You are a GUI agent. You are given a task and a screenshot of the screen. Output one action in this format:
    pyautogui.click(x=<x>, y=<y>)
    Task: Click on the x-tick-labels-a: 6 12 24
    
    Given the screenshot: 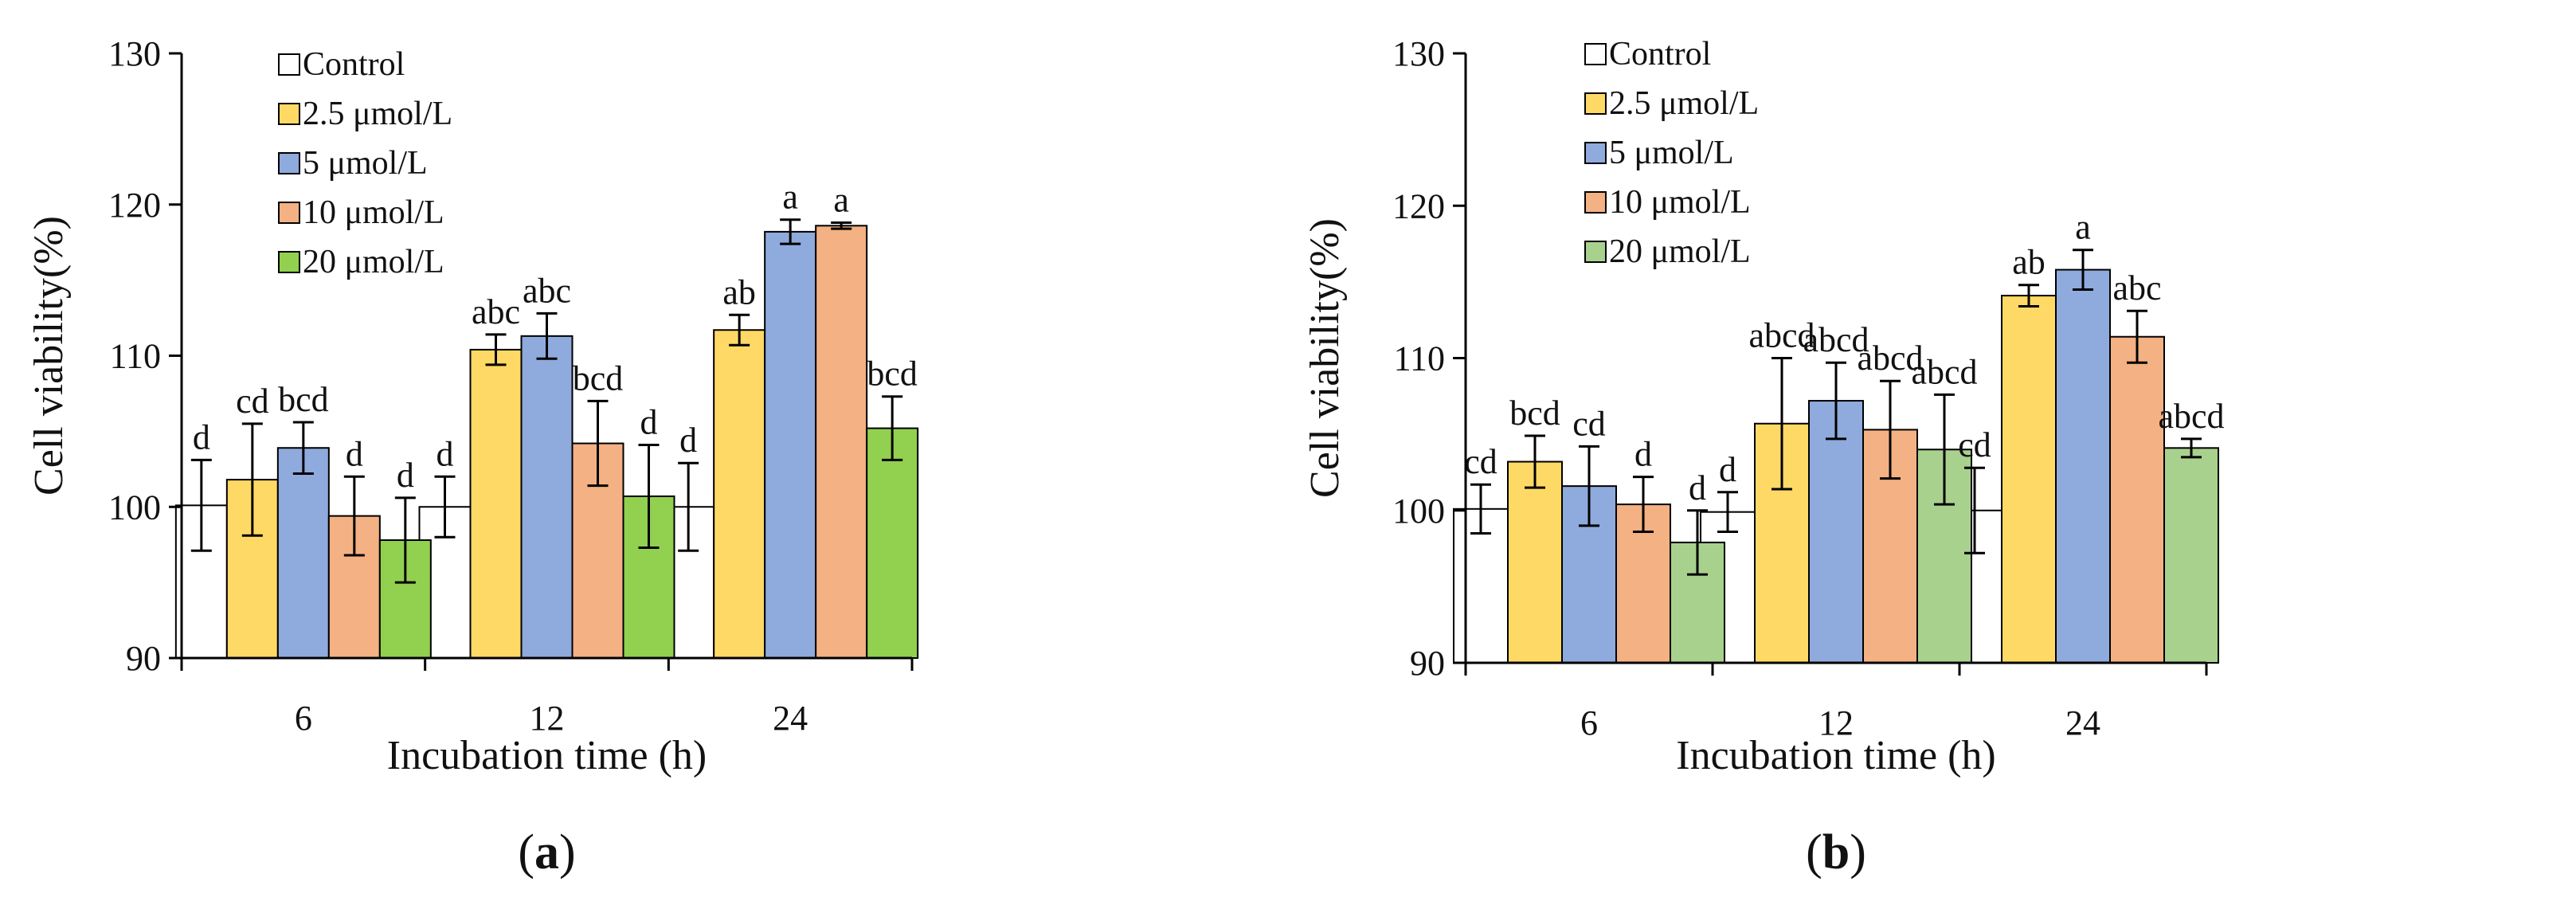 What is the action you would take?
    pyautogui.click(x=551, y=718)
    